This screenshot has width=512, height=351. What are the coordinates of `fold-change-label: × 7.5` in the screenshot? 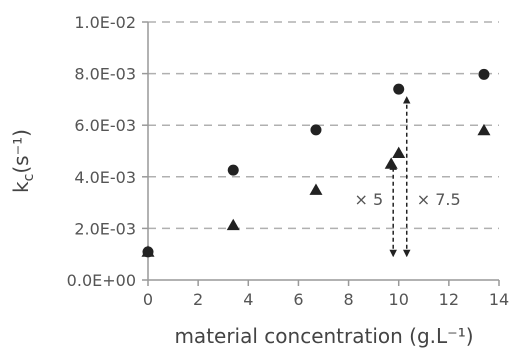 It's located at (439, 199).